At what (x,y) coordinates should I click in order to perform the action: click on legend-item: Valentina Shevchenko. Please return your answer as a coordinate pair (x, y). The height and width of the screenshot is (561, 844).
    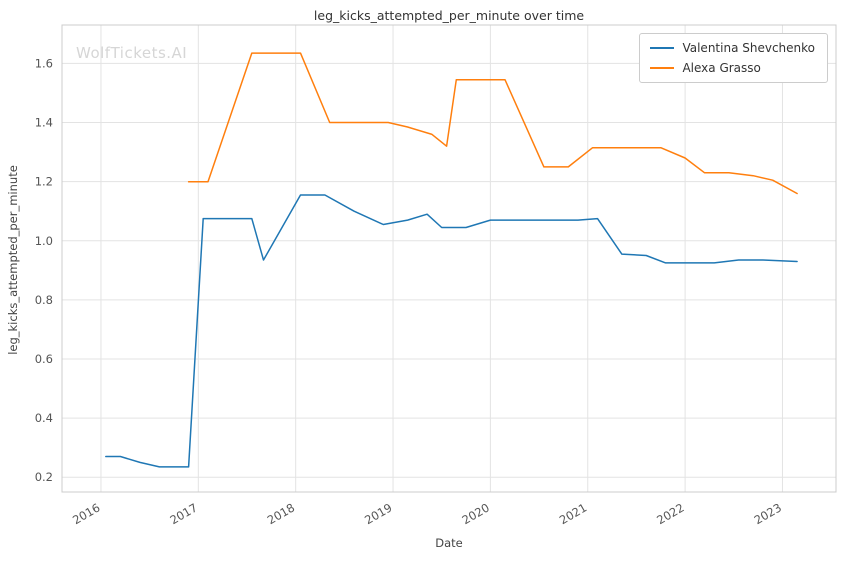
    Looking at the image, I should click on (732, 48).